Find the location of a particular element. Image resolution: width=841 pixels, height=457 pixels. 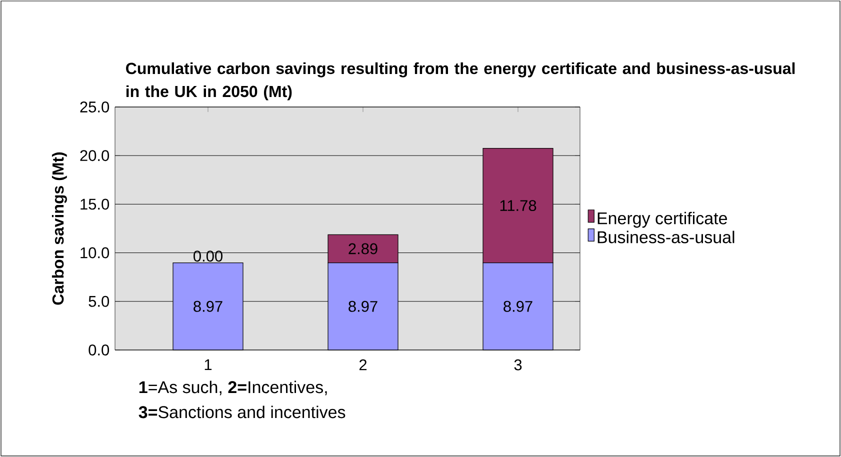

y-tick-label: 25.0 is located at coordinates (95, 107).